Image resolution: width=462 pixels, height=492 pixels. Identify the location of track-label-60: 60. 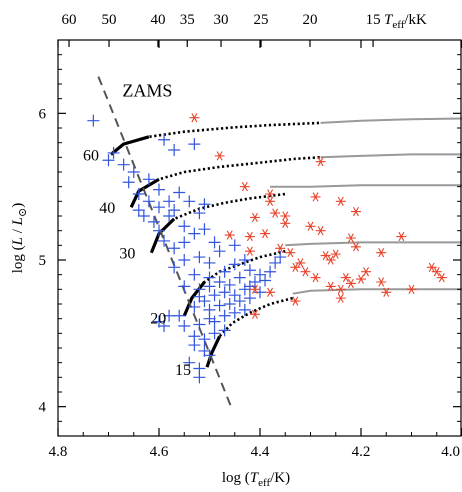
(91, 155).